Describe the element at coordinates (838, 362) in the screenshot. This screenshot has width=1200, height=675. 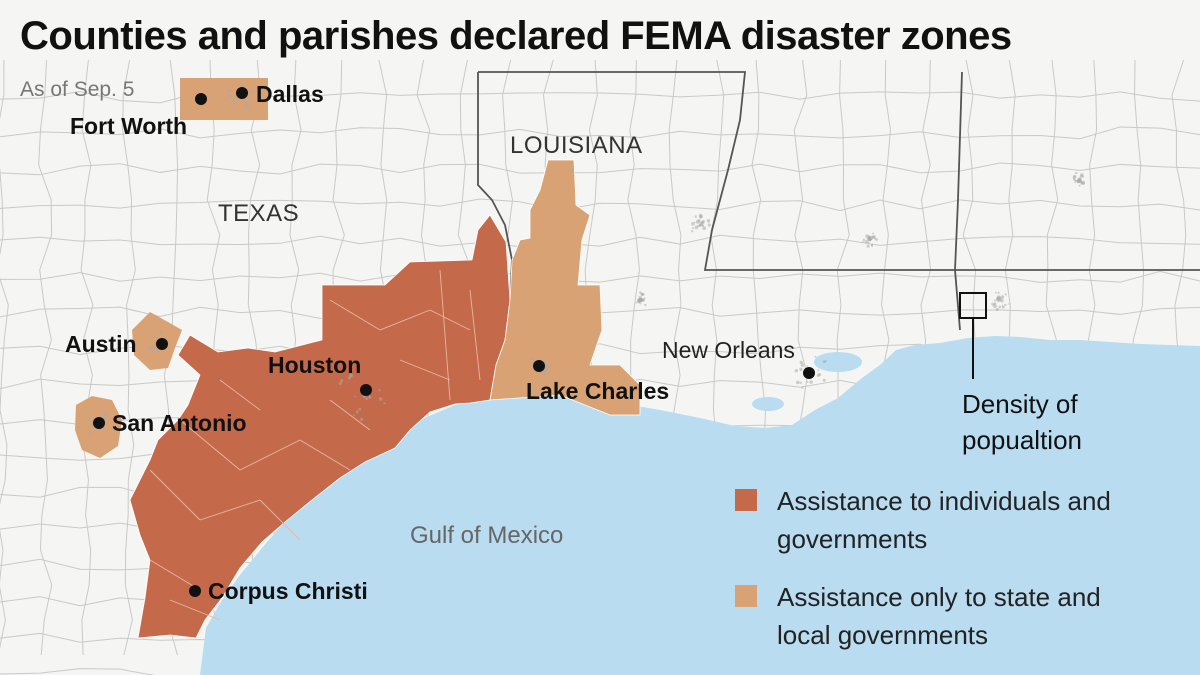
I see `lake-pontchartrain` at that location.